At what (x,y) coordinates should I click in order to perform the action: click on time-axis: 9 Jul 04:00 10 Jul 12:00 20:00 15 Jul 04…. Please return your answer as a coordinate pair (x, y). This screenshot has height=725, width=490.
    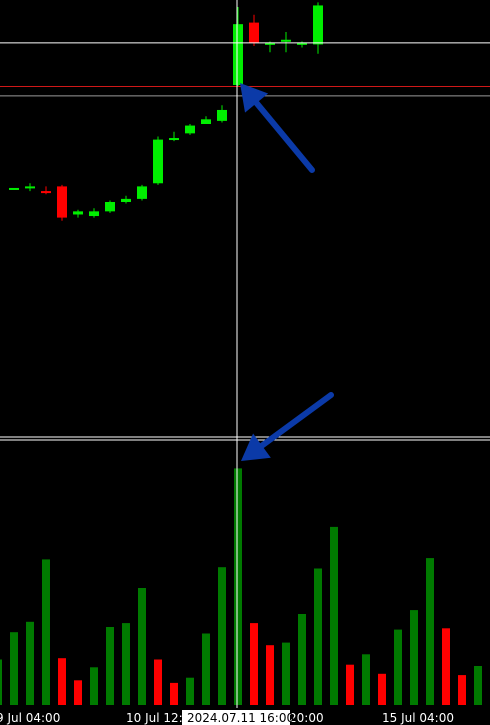
    Looking at the image, I should click on (227, 717).